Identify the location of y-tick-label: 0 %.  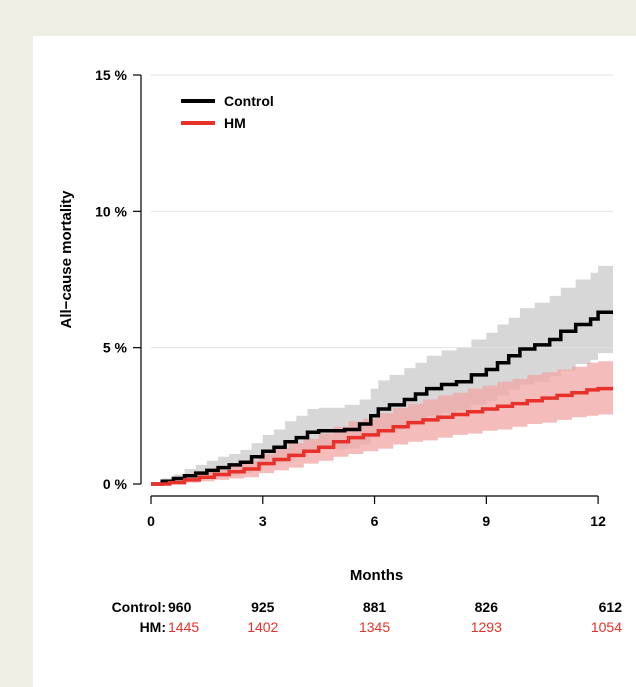
(115, 484).